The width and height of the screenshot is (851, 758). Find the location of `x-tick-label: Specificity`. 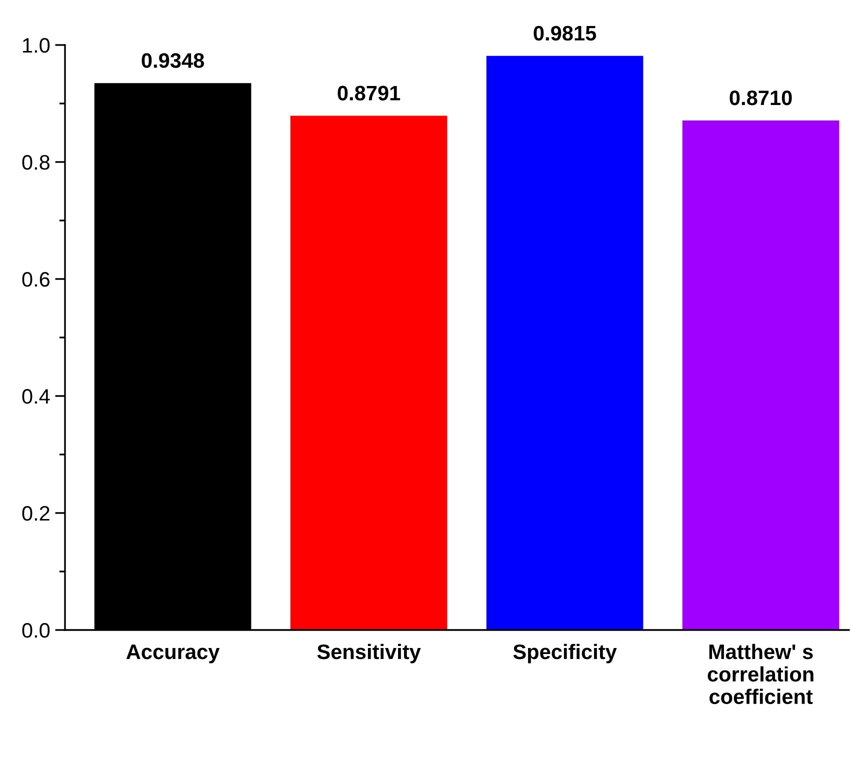

x-tick-label: Specificity is located at coordinates (565, 654).